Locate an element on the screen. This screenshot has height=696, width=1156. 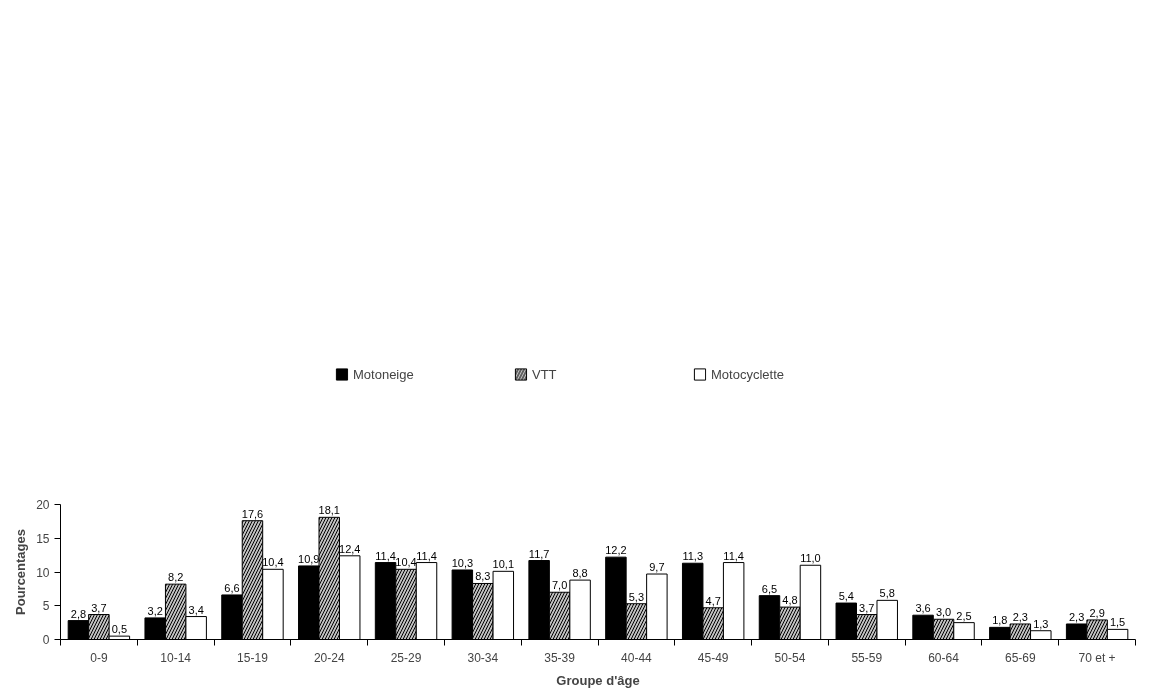
data-label: 5,4 is located at coordinates (846, 596).